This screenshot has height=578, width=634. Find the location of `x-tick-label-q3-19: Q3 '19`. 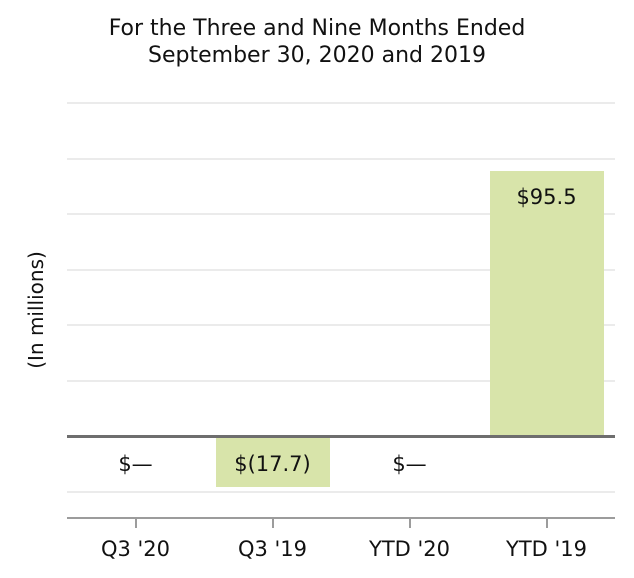

x-tick-label-q3-19: Q3 '19 is located at coordinates (272, 549).